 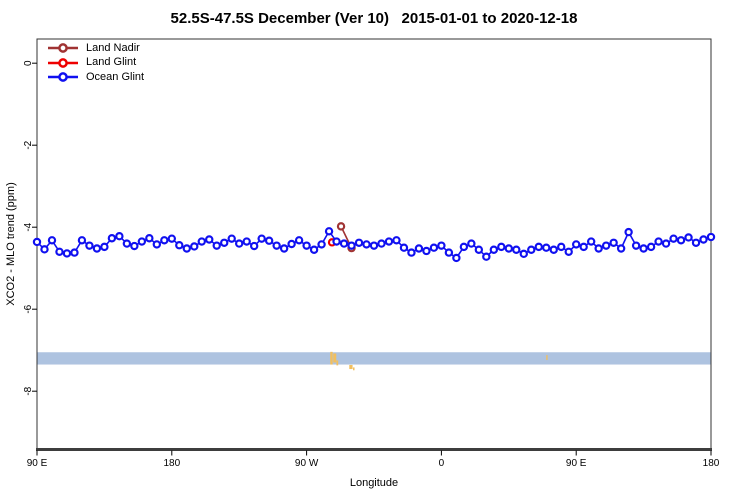 I want to click on x-axis-label: Longitude, so click(x=374, y=483).